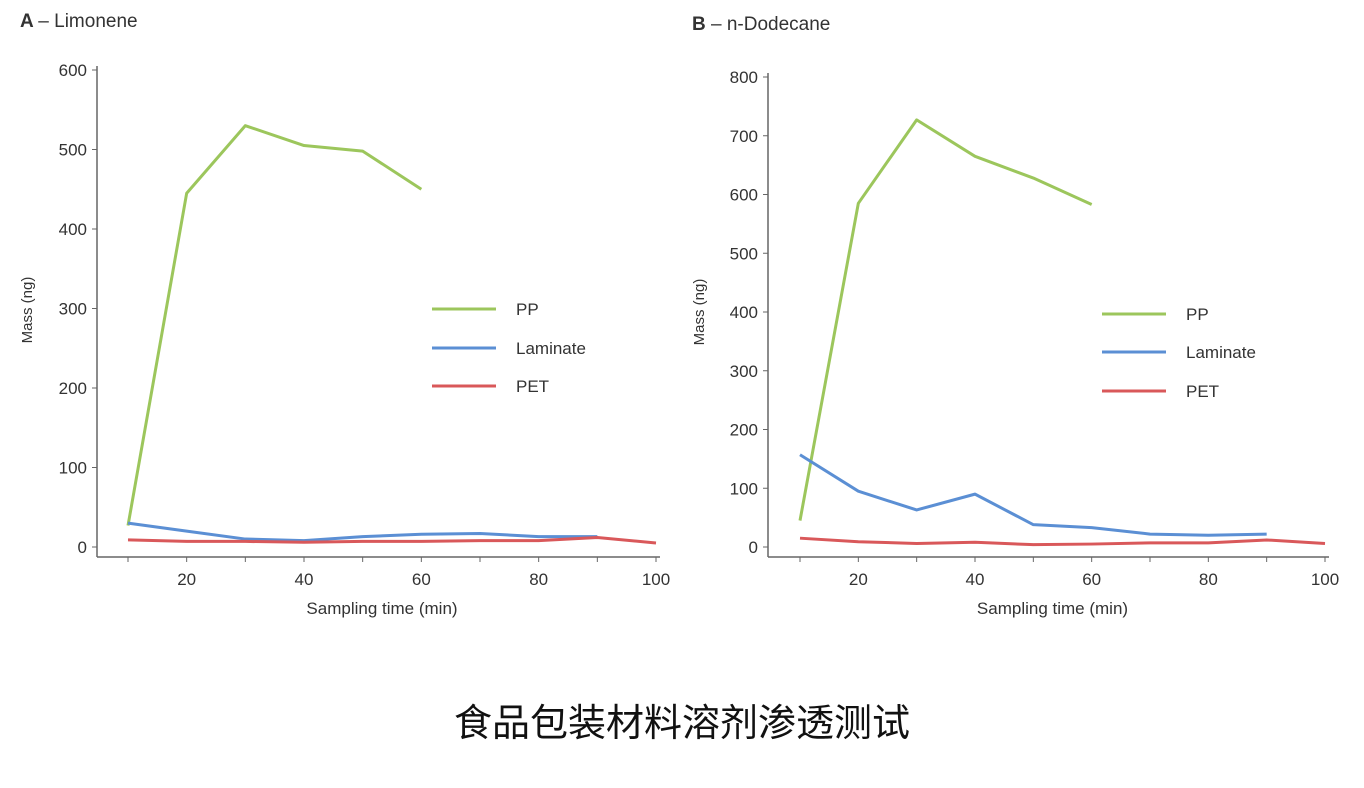  Describe the element at coordinates (362, 532) in the screenshot. I see `panel-a-series-laminate` at that location.